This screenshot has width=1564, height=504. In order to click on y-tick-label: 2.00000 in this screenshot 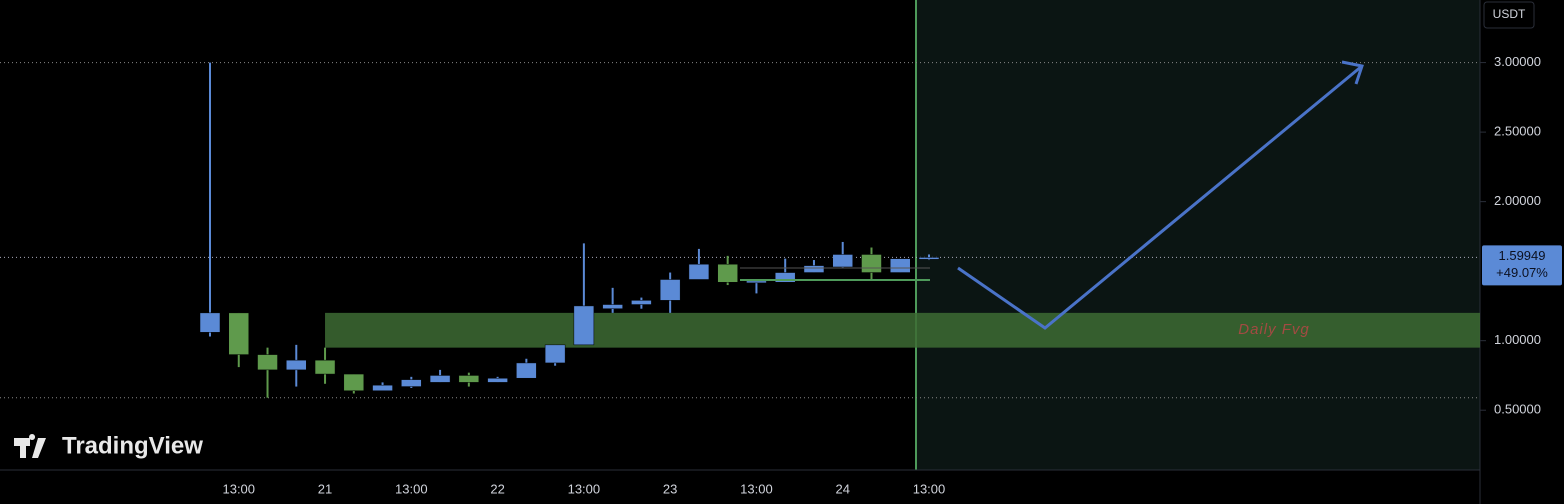, I will do `click(1517, 200)`.